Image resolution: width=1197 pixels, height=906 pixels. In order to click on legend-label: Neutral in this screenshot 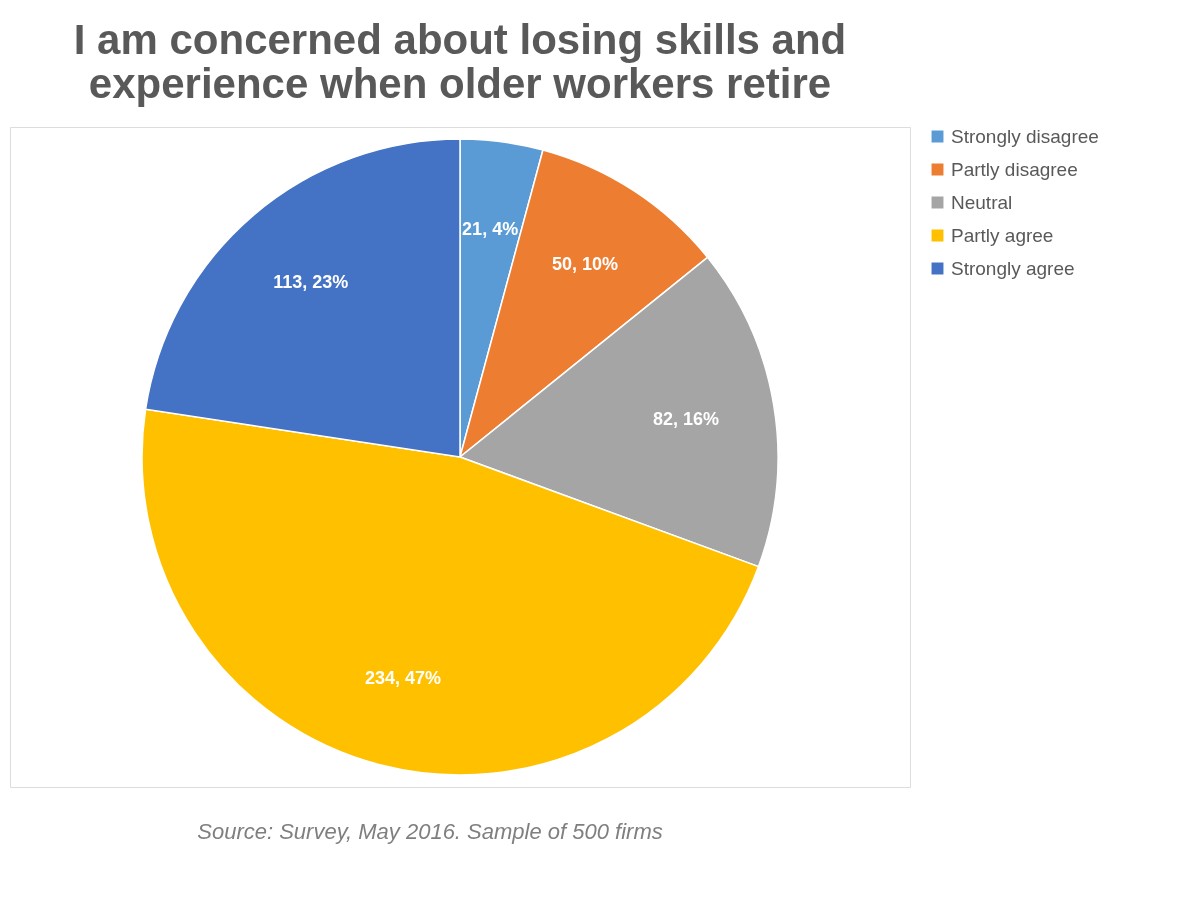, I will do `click(982, 202)`.